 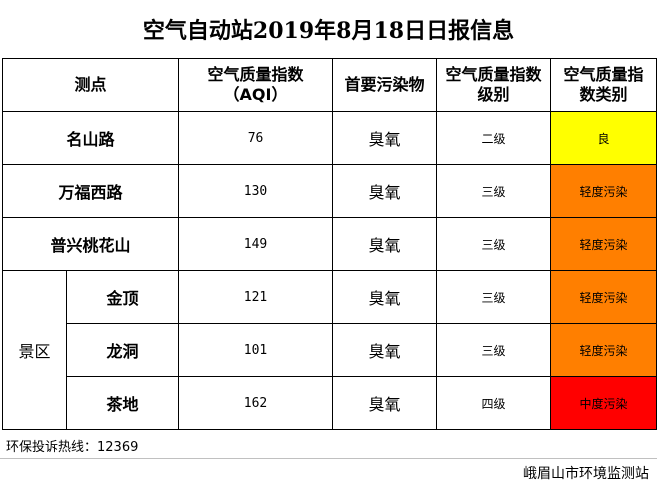 What do you see at coordinates (90, 138) in the screenshot?
I see `station-name: 名山路` at bounding box center [90, 138].